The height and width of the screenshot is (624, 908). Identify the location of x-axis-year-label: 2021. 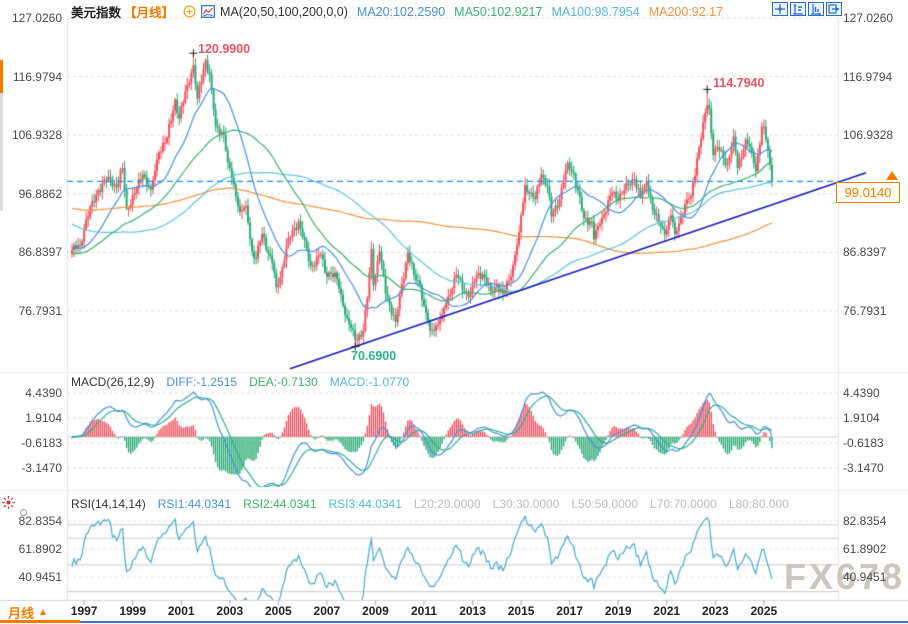
(667, 611).